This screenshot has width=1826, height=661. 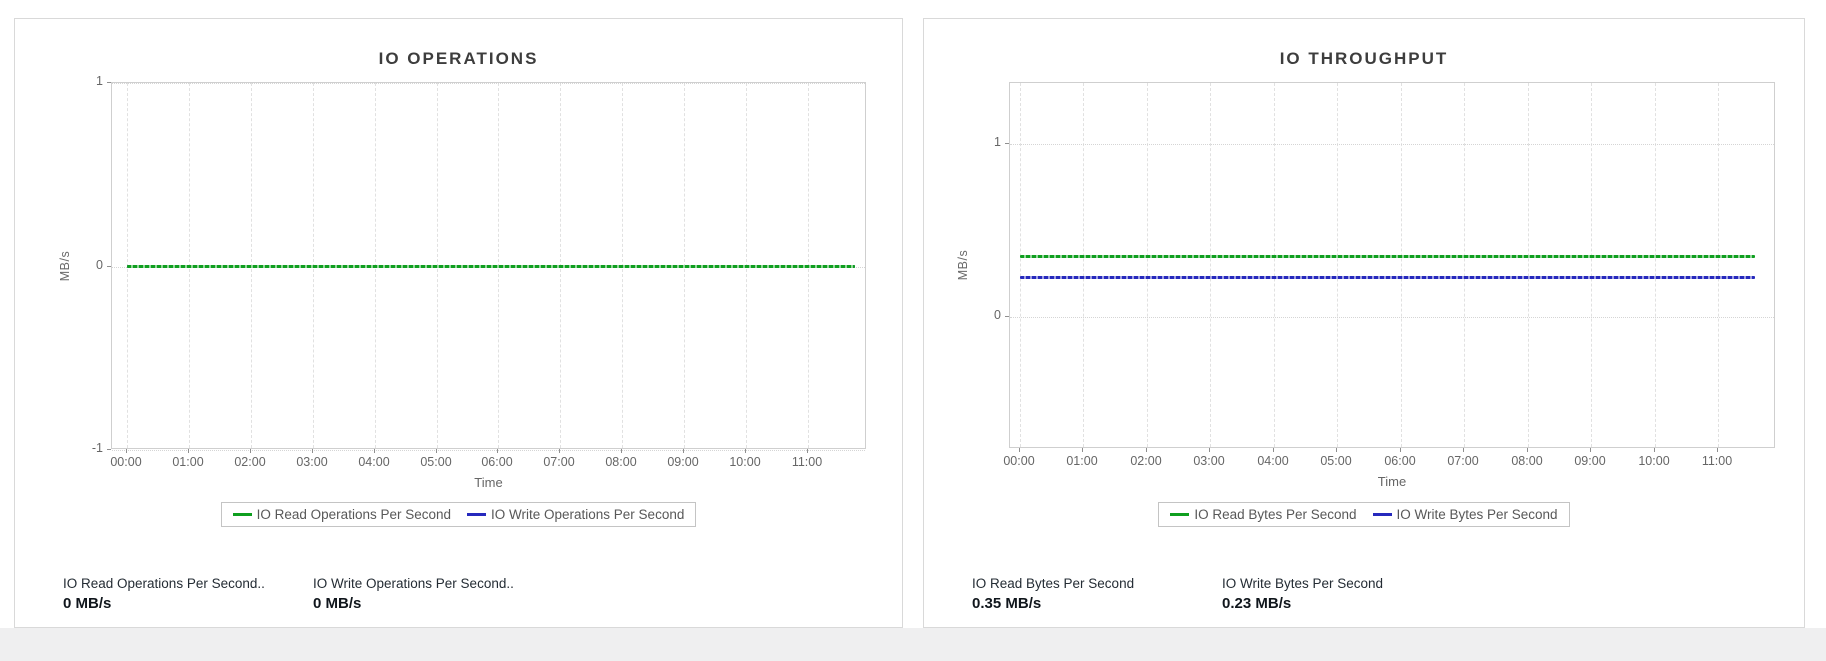 What do you see at coordinates (97, 448) in the screenshot?
I see `y-tick-label: -1` at bounding box center [97, 448].